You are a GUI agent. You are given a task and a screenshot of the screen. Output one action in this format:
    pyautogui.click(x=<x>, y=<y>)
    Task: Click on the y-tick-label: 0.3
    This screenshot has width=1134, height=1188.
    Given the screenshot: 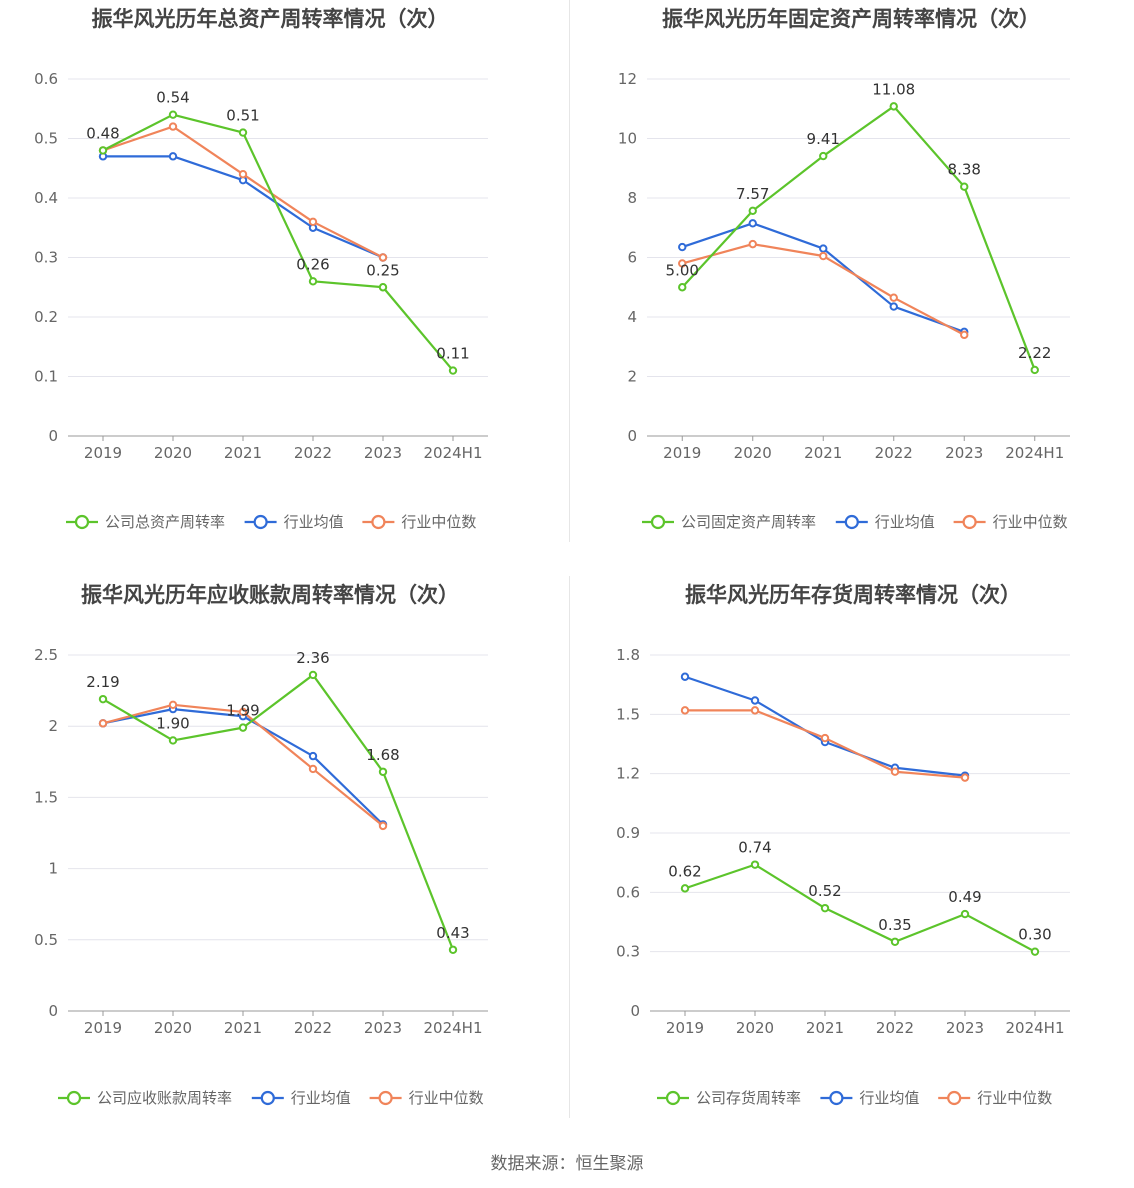 What is the action you would take?
    pyautogui.click(x=628, y=952)
    